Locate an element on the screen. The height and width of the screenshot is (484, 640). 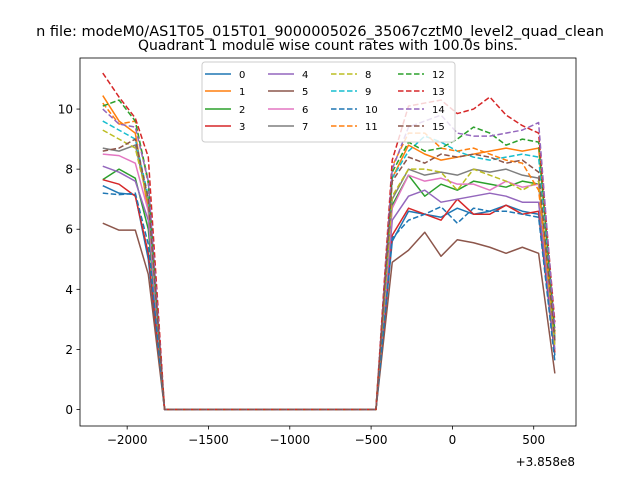
legend-frame is located at coordinates (328, 102).